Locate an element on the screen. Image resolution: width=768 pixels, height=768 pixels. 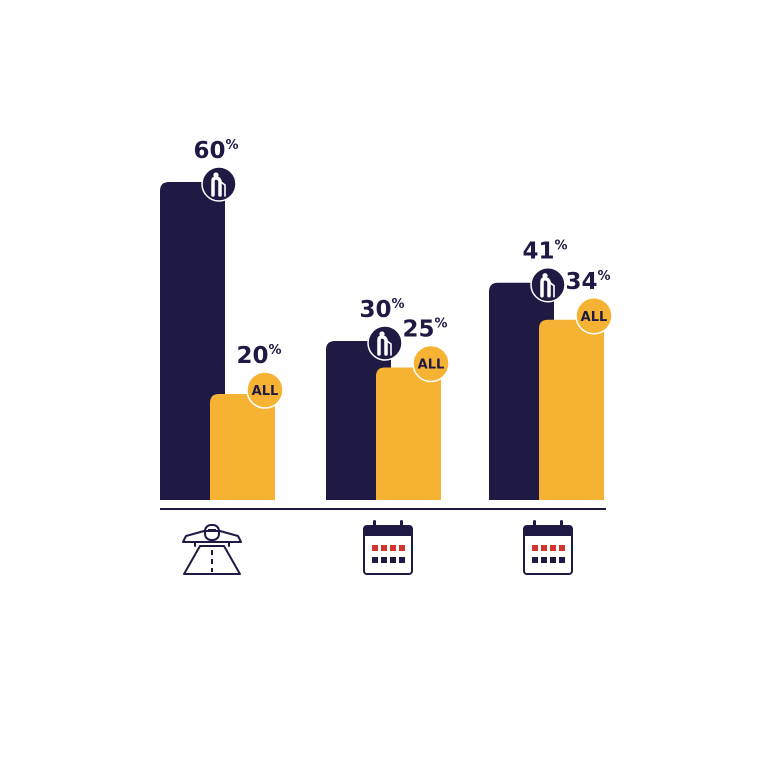
runway is located at coordinates (212, 560).